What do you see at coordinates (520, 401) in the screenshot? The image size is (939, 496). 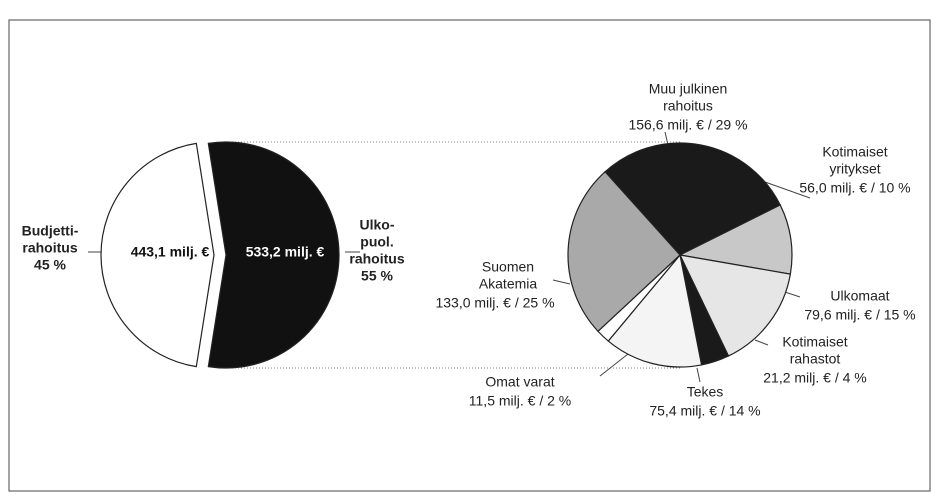 I see `value-label: 11,5 milj. € / 2 %` at bounding box center [520, 401].